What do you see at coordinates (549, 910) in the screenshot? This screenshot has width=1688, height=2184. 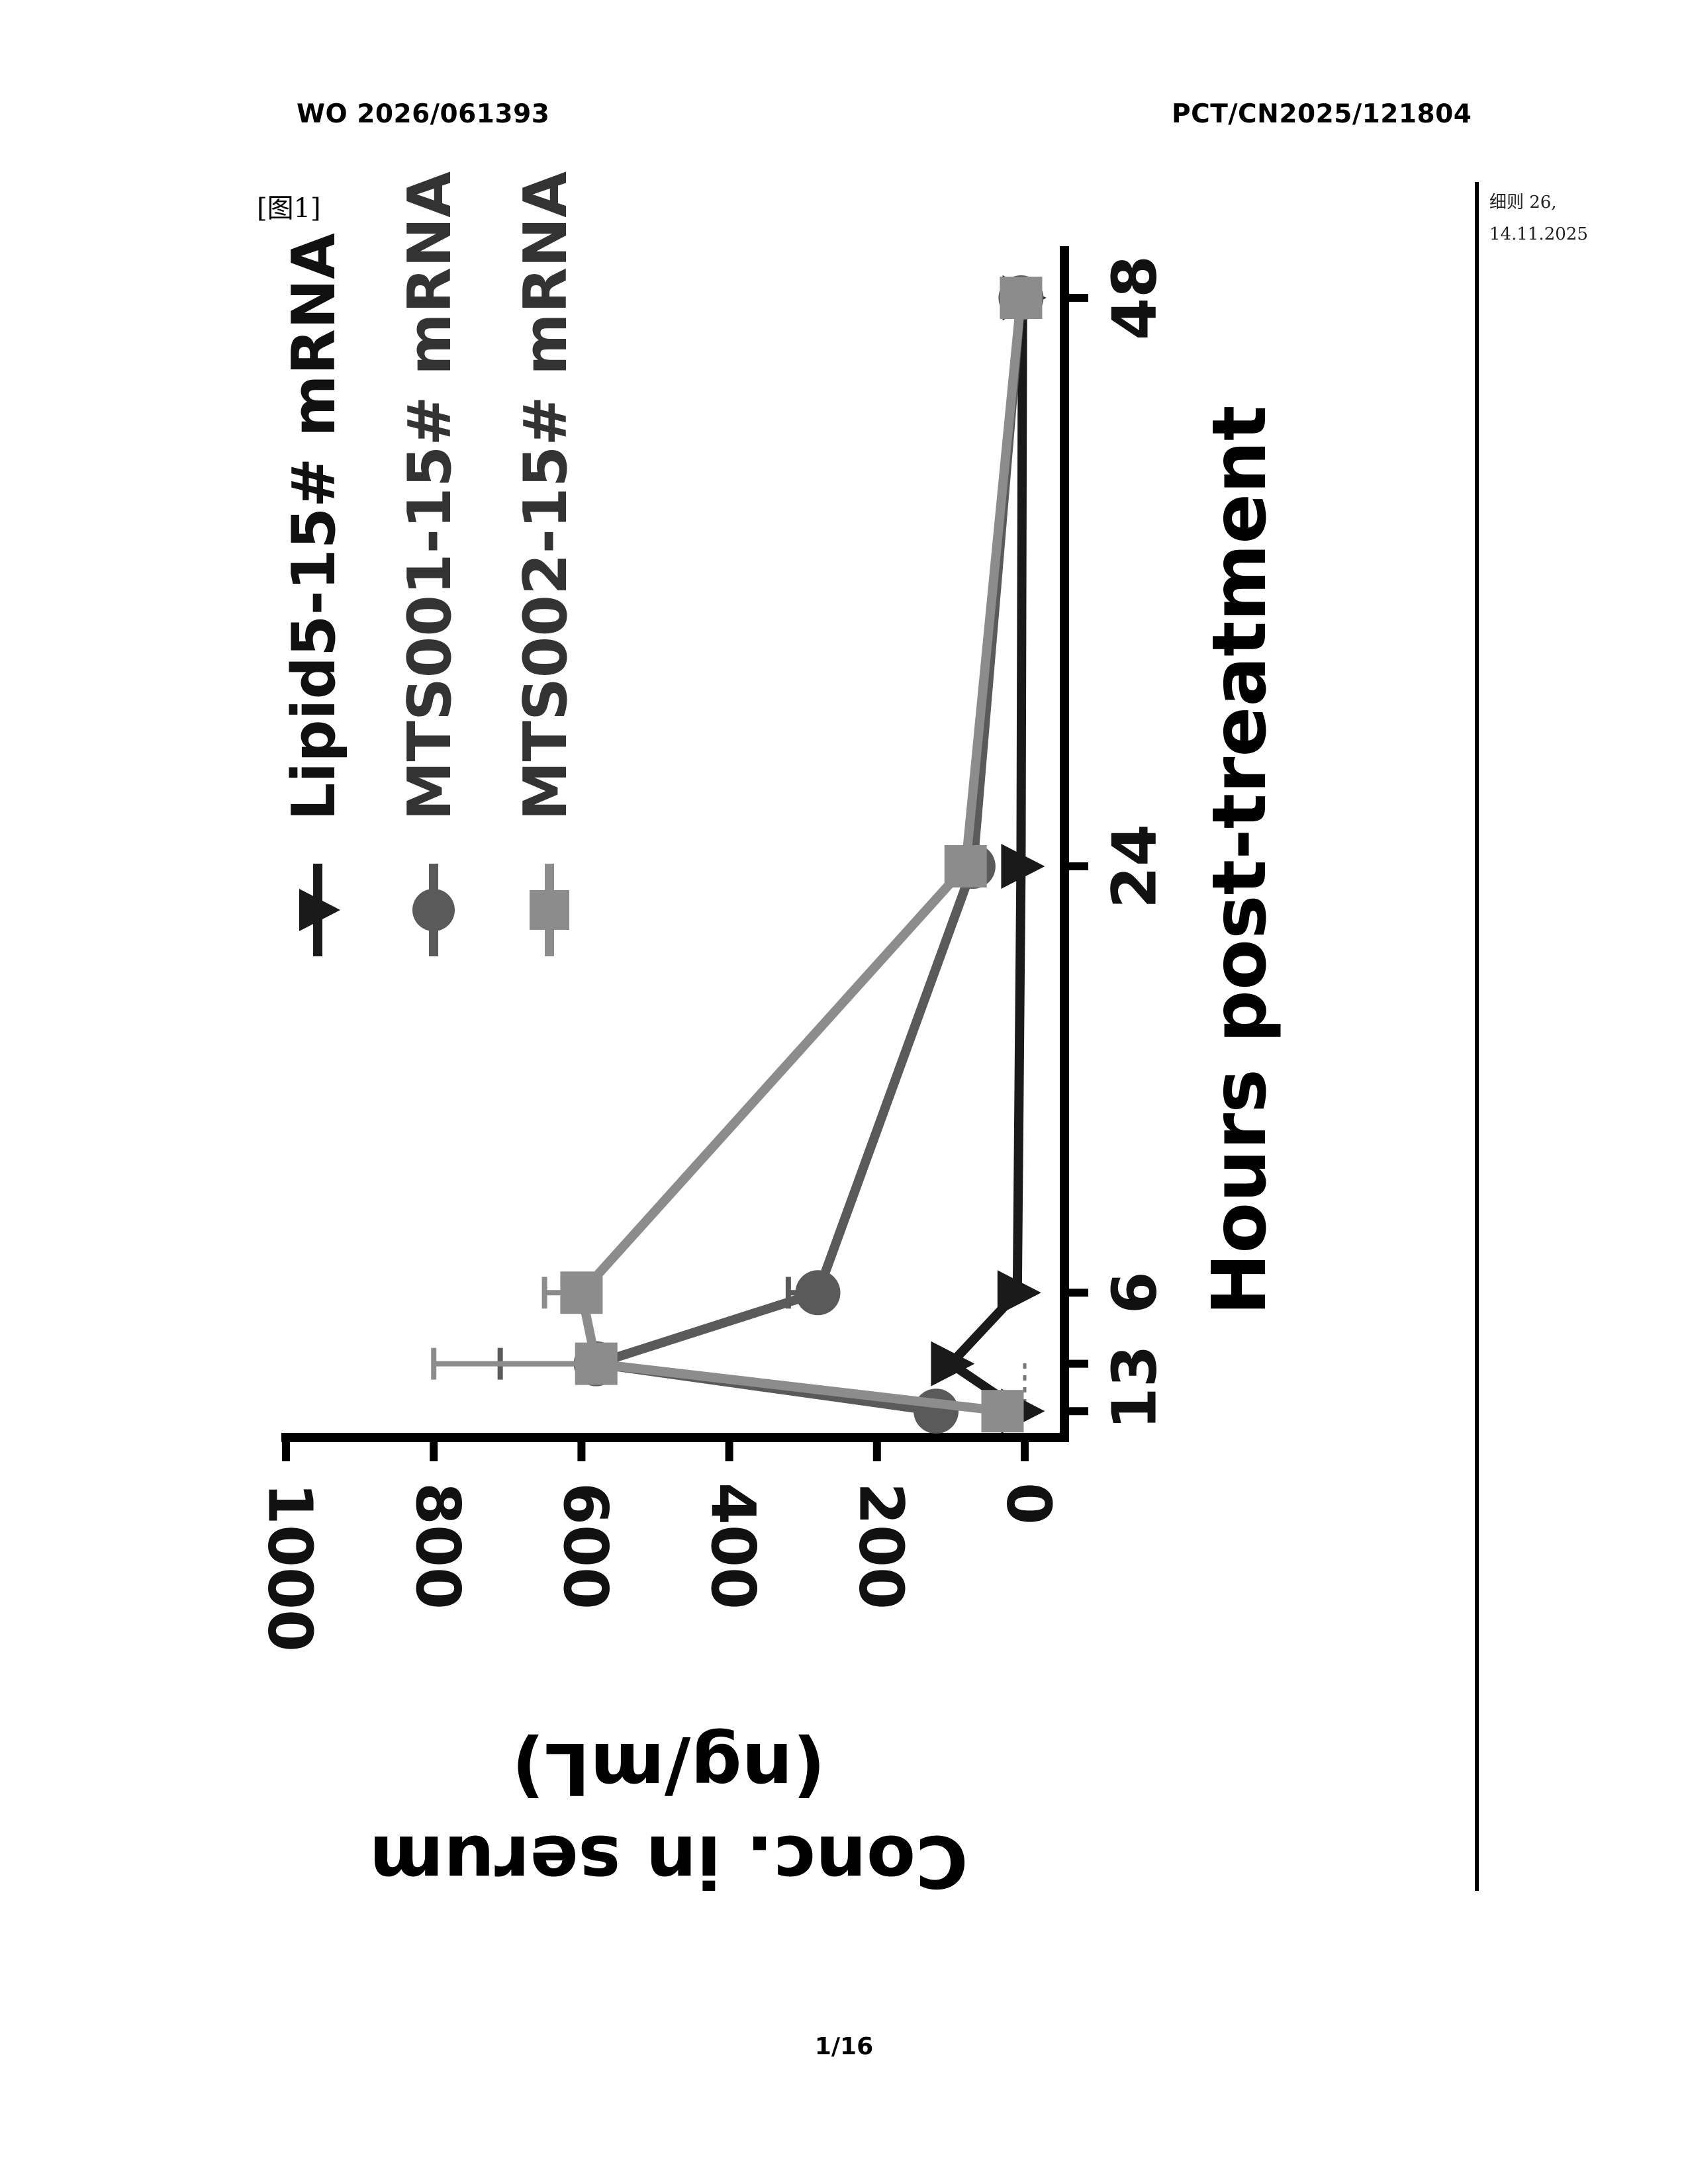 I see `legend-marker-square` at bounding box center [549, 910].